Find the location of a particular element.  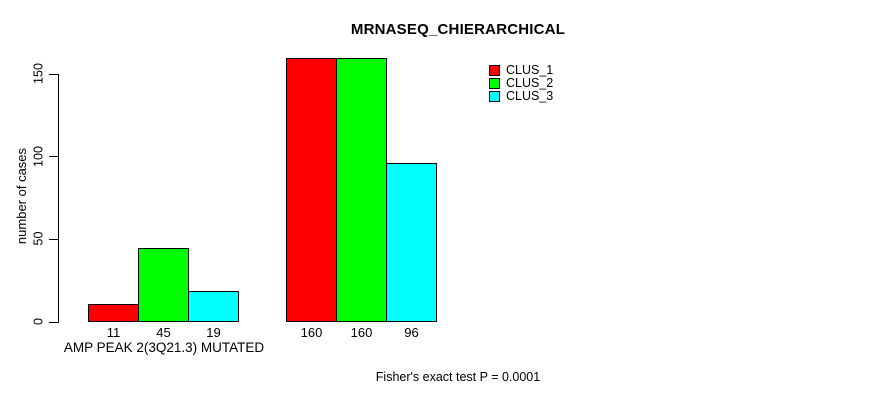

y-tick-label: 100 is located at coordinates (38, 156).